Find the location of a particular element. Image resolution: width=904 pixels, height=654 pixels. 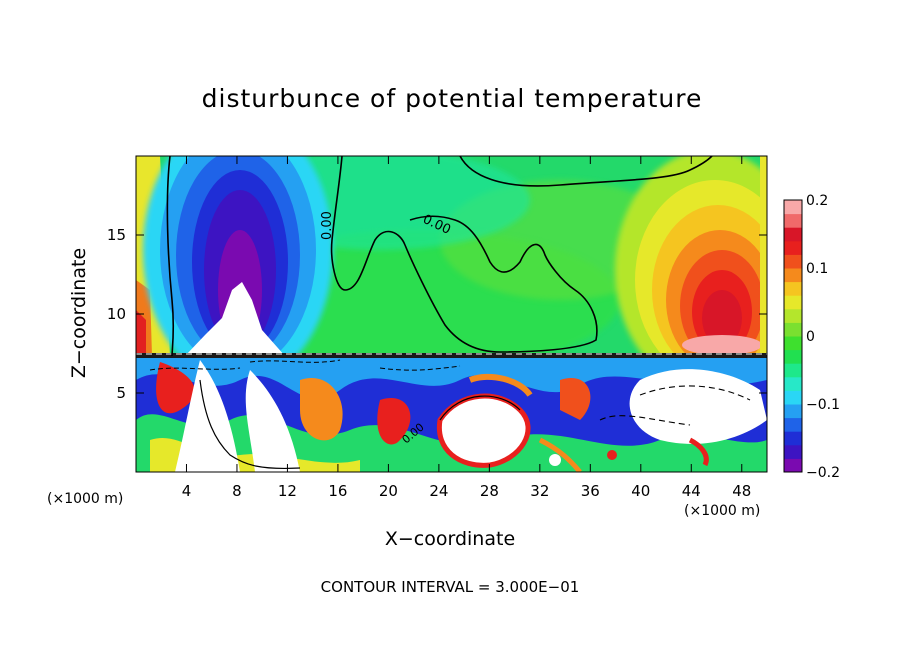

x-tick-label: 16 is located at coordinates (337, 491).